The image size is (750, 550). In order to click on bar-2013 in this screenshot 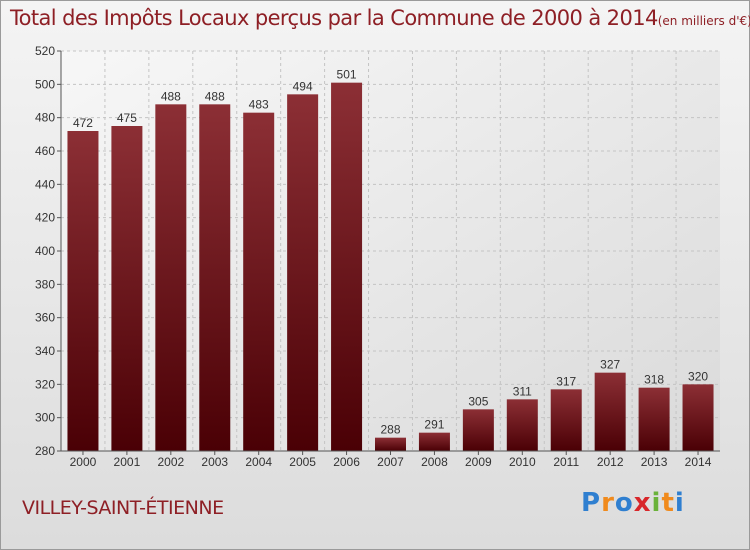, I will do `click(654, 419)`.